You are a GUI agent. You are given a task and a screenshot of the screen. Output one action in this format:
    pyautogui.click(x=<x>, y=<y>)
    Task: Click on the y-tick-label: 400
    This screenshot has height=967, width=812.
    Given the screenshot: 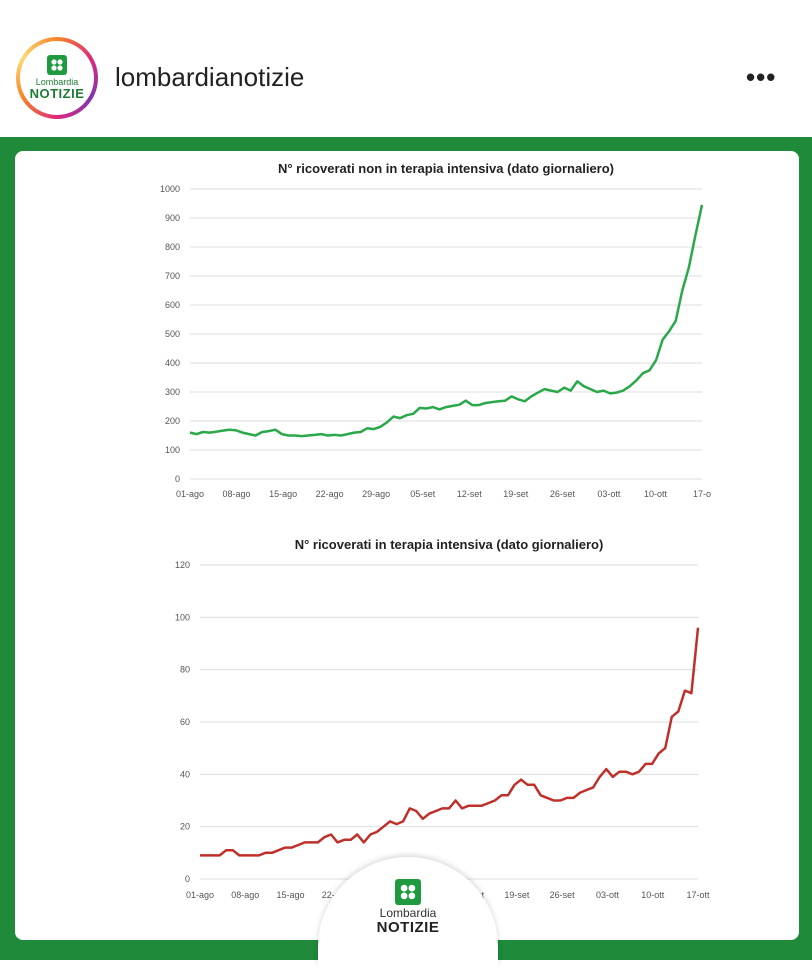 What is the action you would take?
    pyautogui.click(x=172, y=363)
    